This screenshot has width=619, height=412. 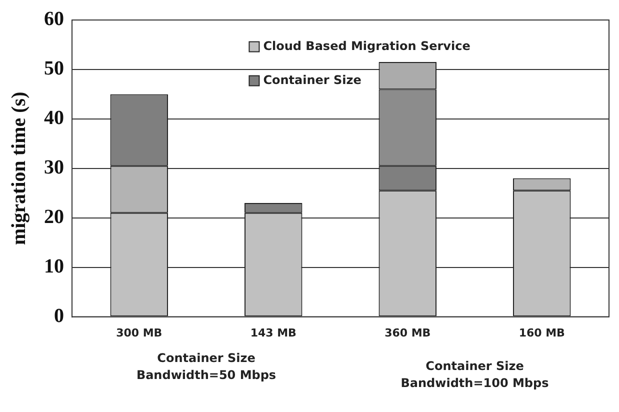 What do you see at coordinates (54, 19) in the screenshot?
I see `y-tick-label: 60` at bounding box center [54, 19].